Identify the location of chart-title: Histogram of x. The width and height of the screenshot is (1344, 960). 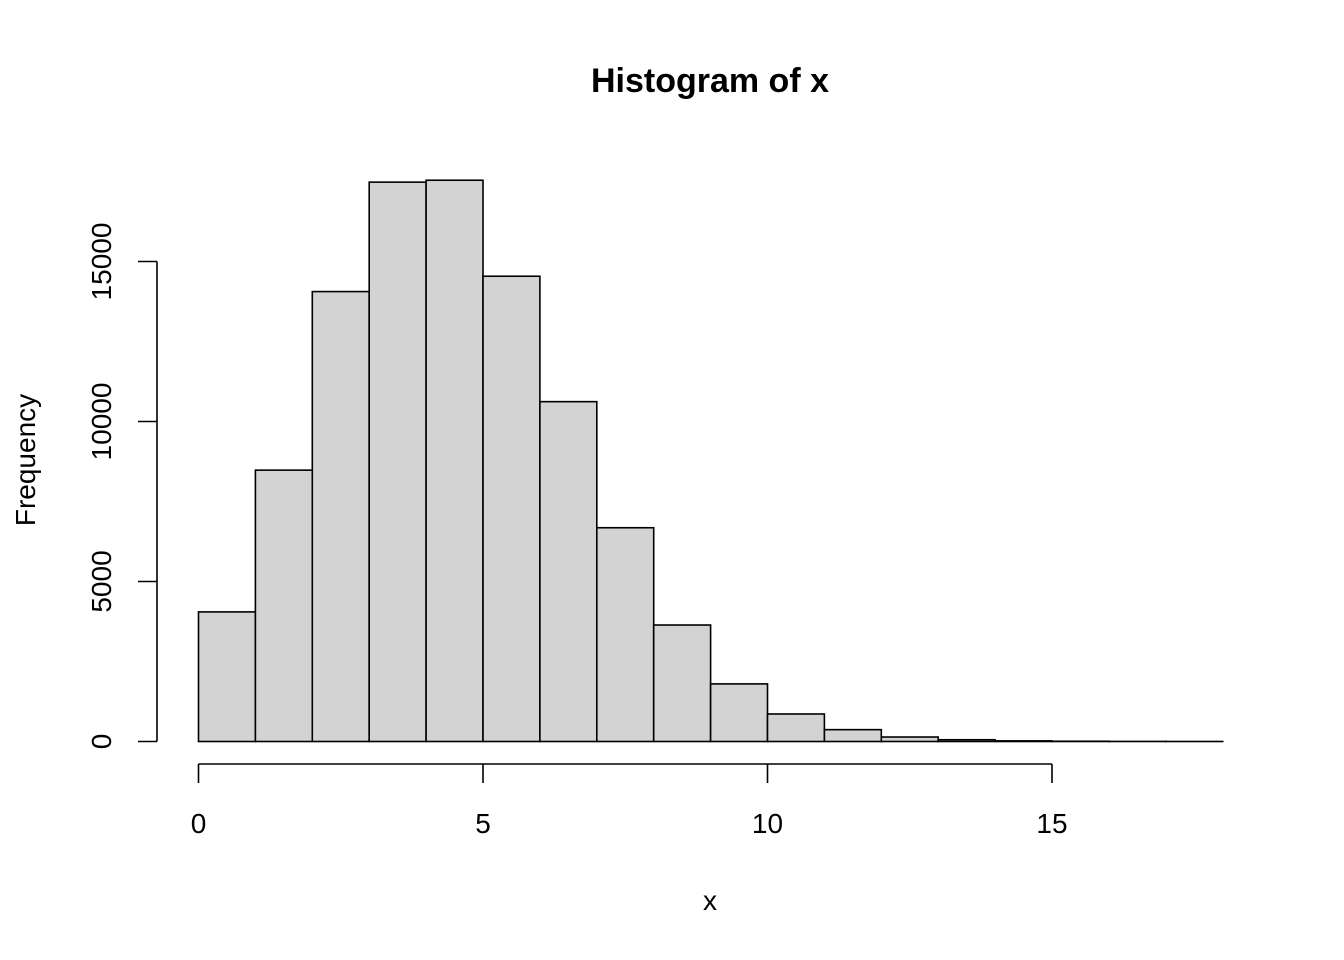
(710, 81).